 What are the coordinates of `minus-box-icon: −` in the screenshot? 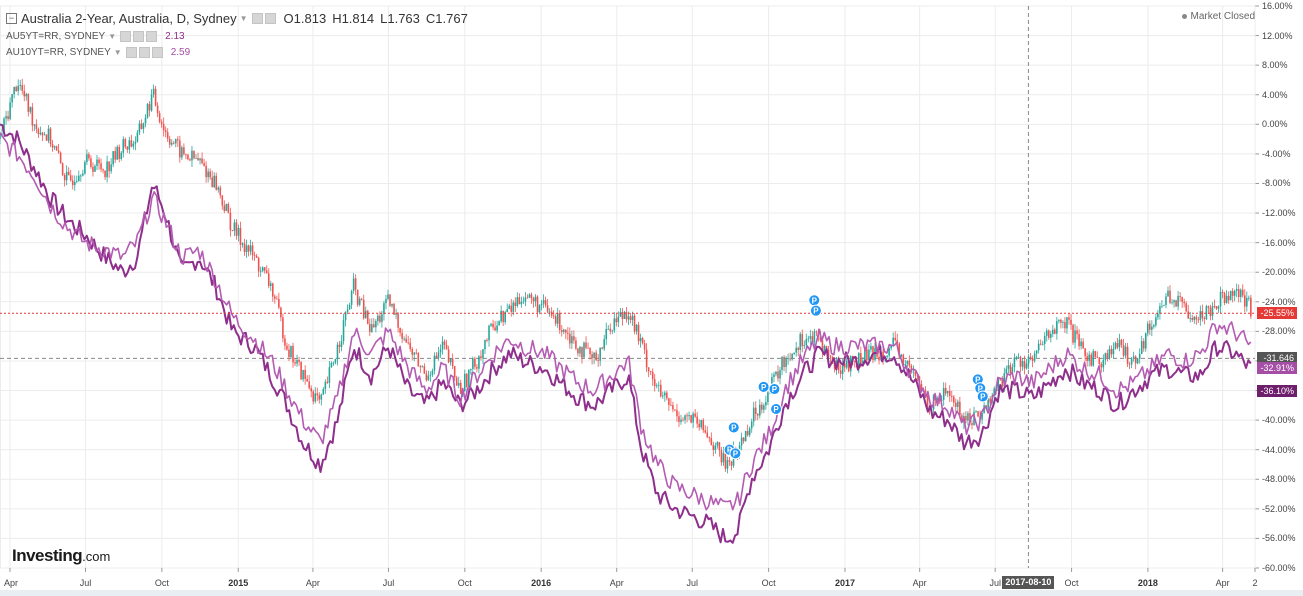 It's located at (11, 18).